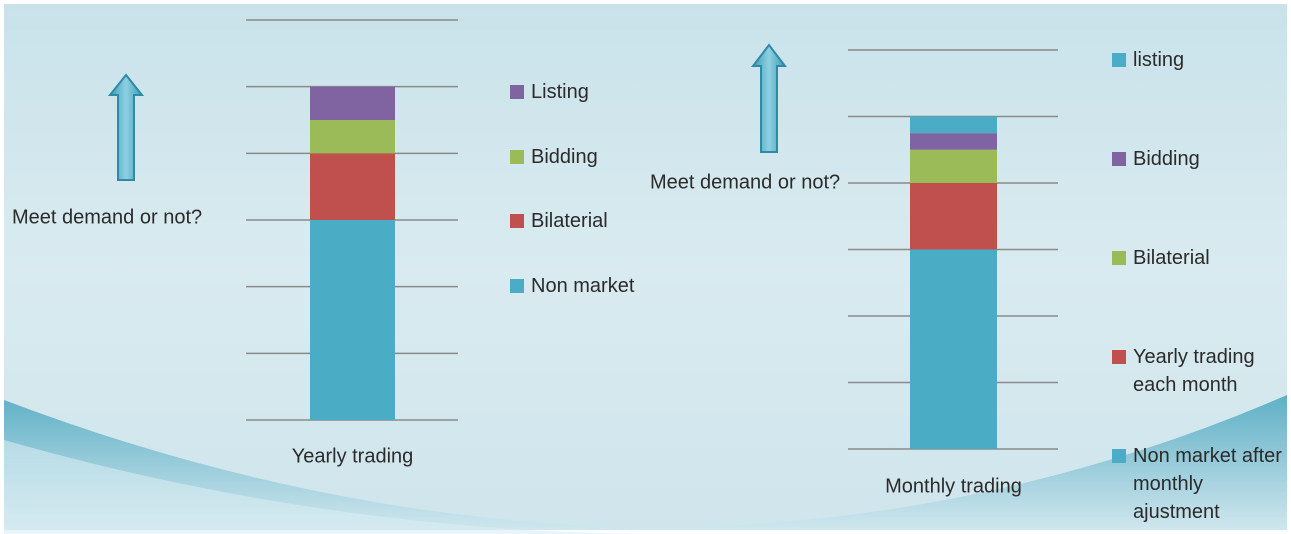 This screenshot has width=1291, height=534. I want to click on legend-label: Listing, so click(560, 92).